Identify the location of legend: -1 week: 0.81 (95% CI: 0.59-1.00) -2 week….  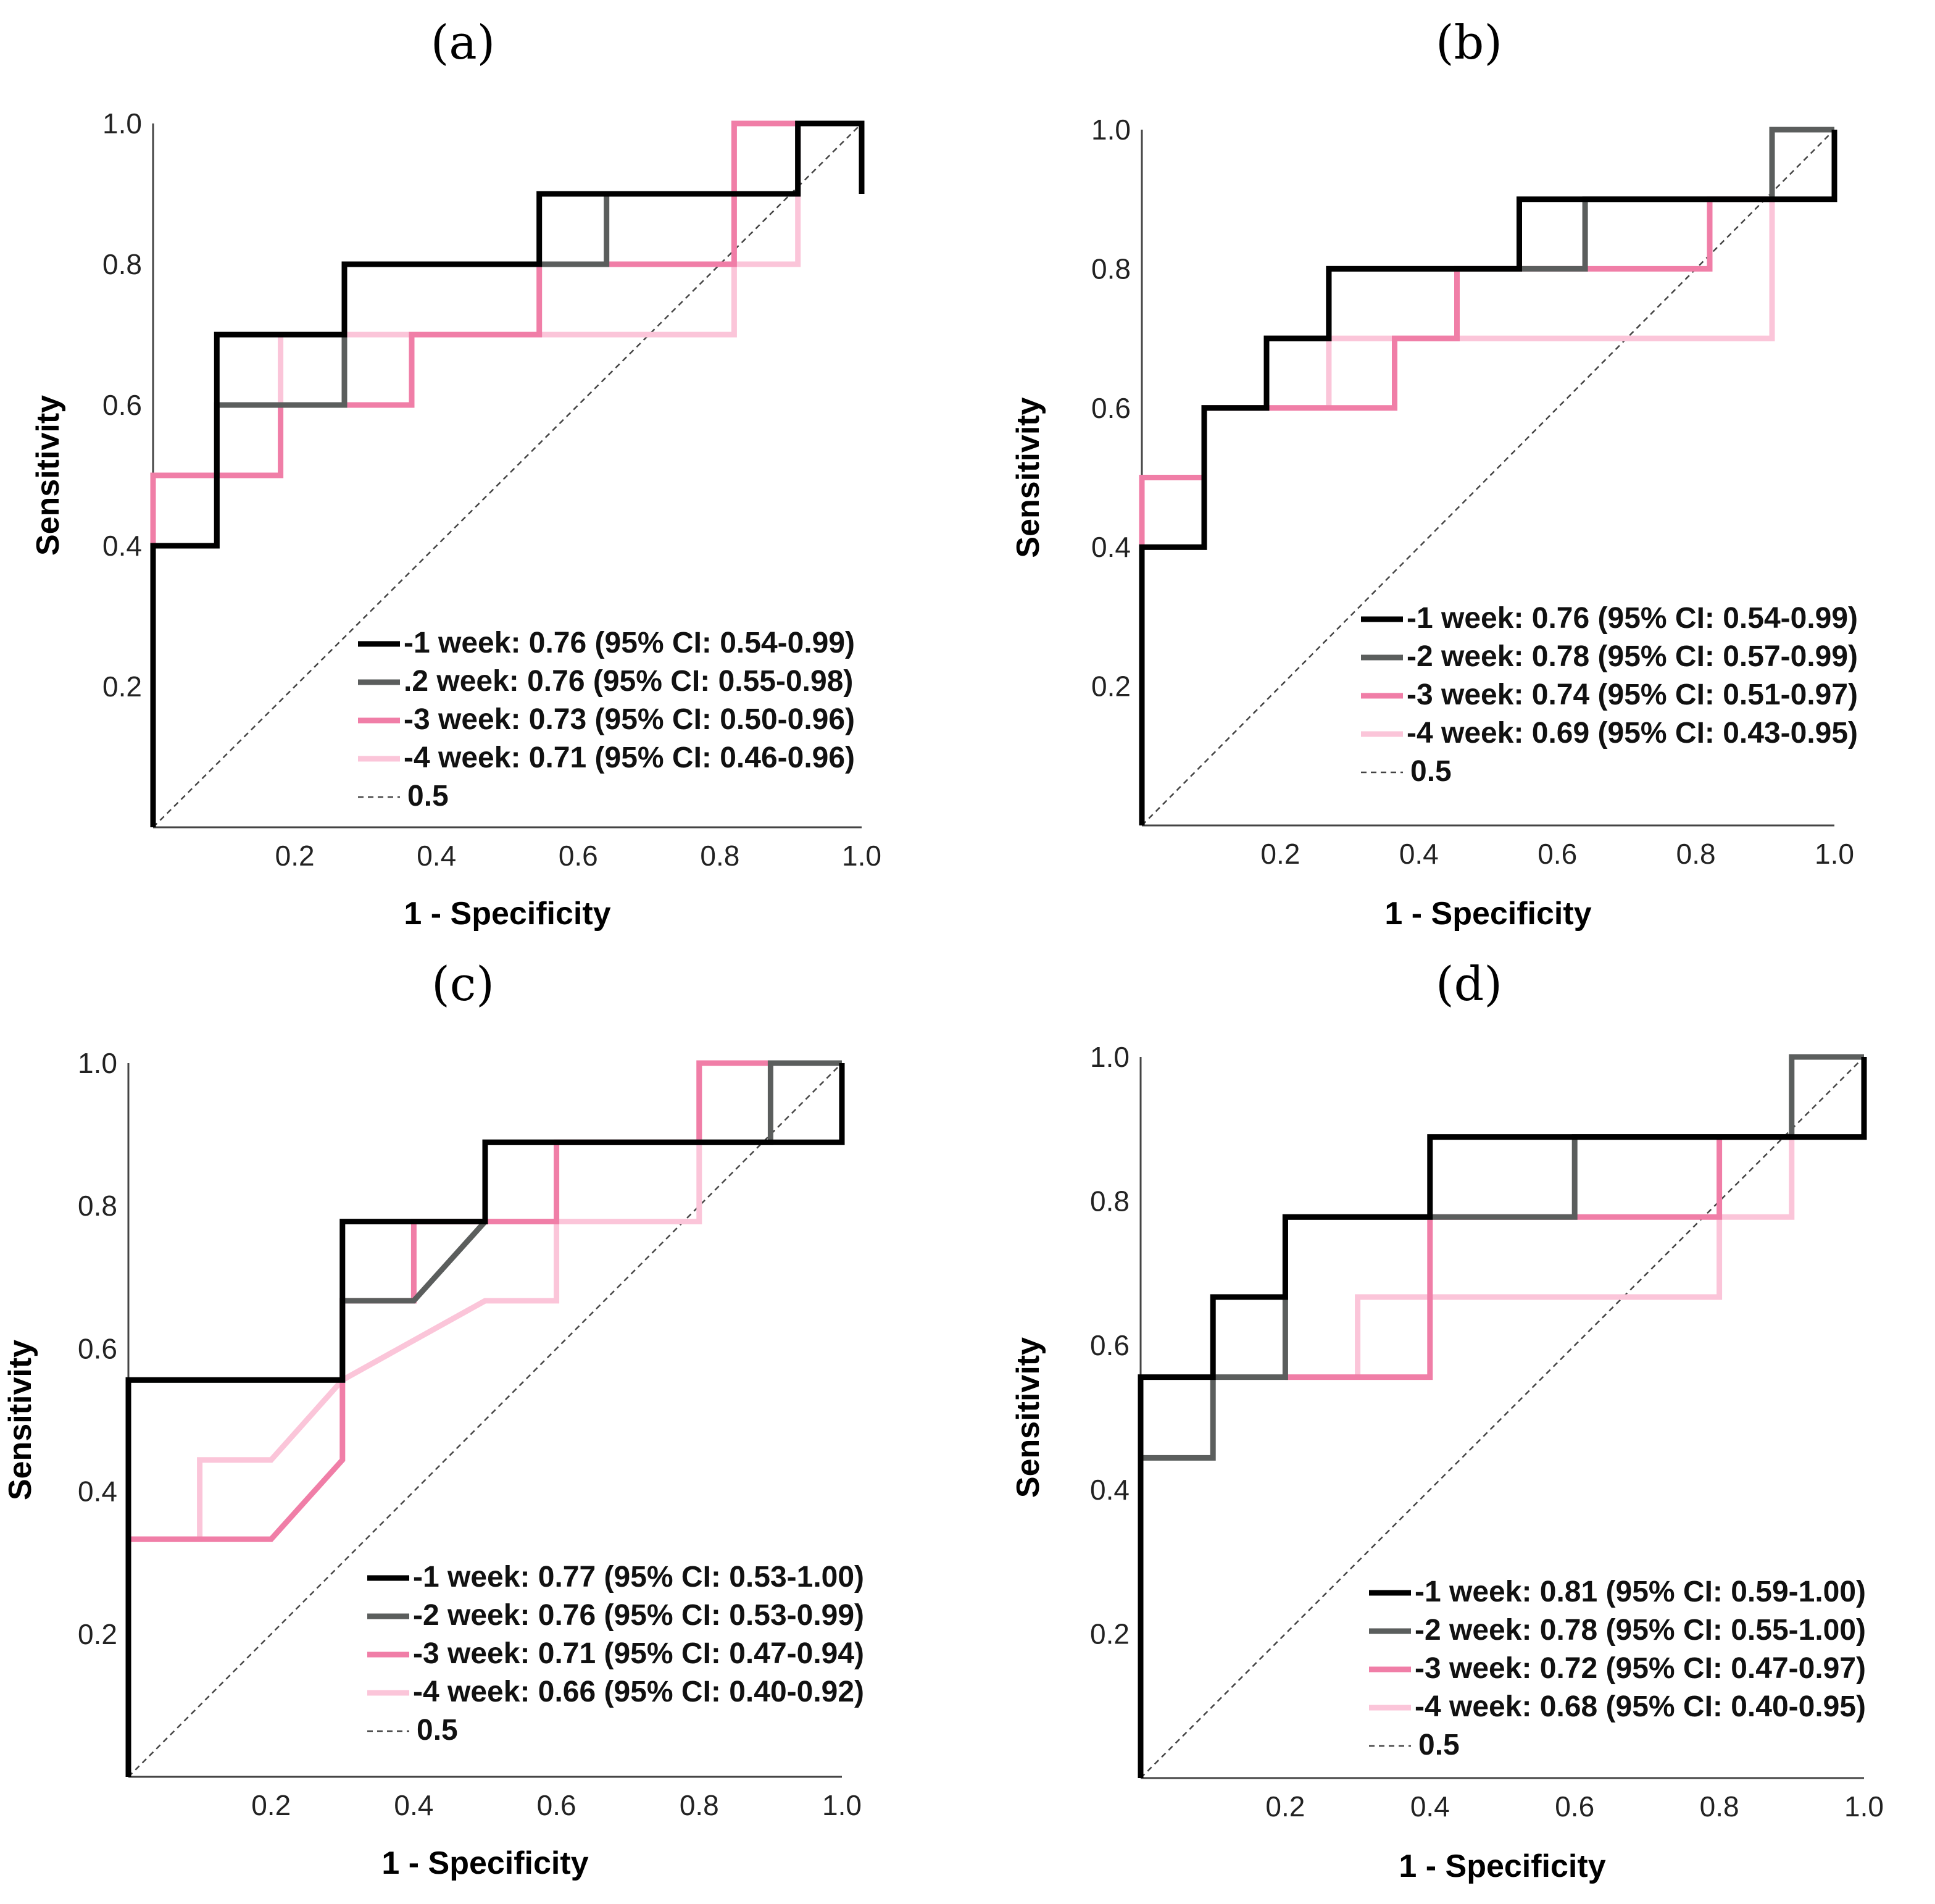
(1618, 1668).